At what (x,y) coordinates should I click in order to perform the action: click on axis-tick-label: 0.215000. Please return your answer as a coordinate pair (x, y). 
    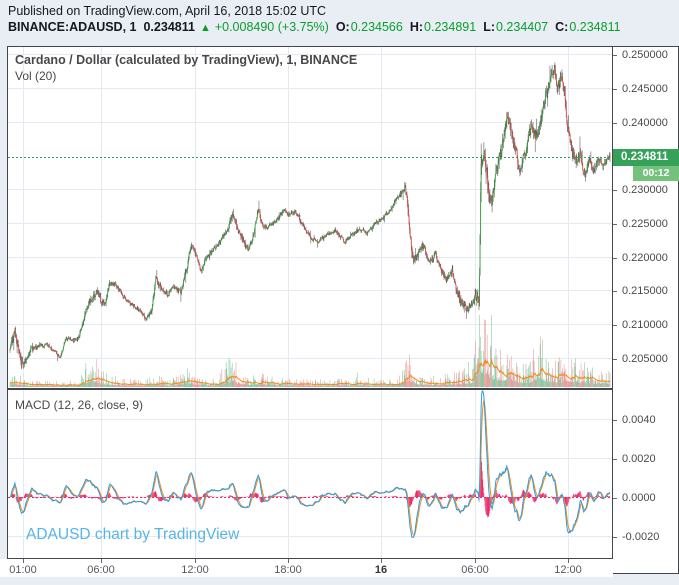
    Looking at the image, I should click on (645, 291).